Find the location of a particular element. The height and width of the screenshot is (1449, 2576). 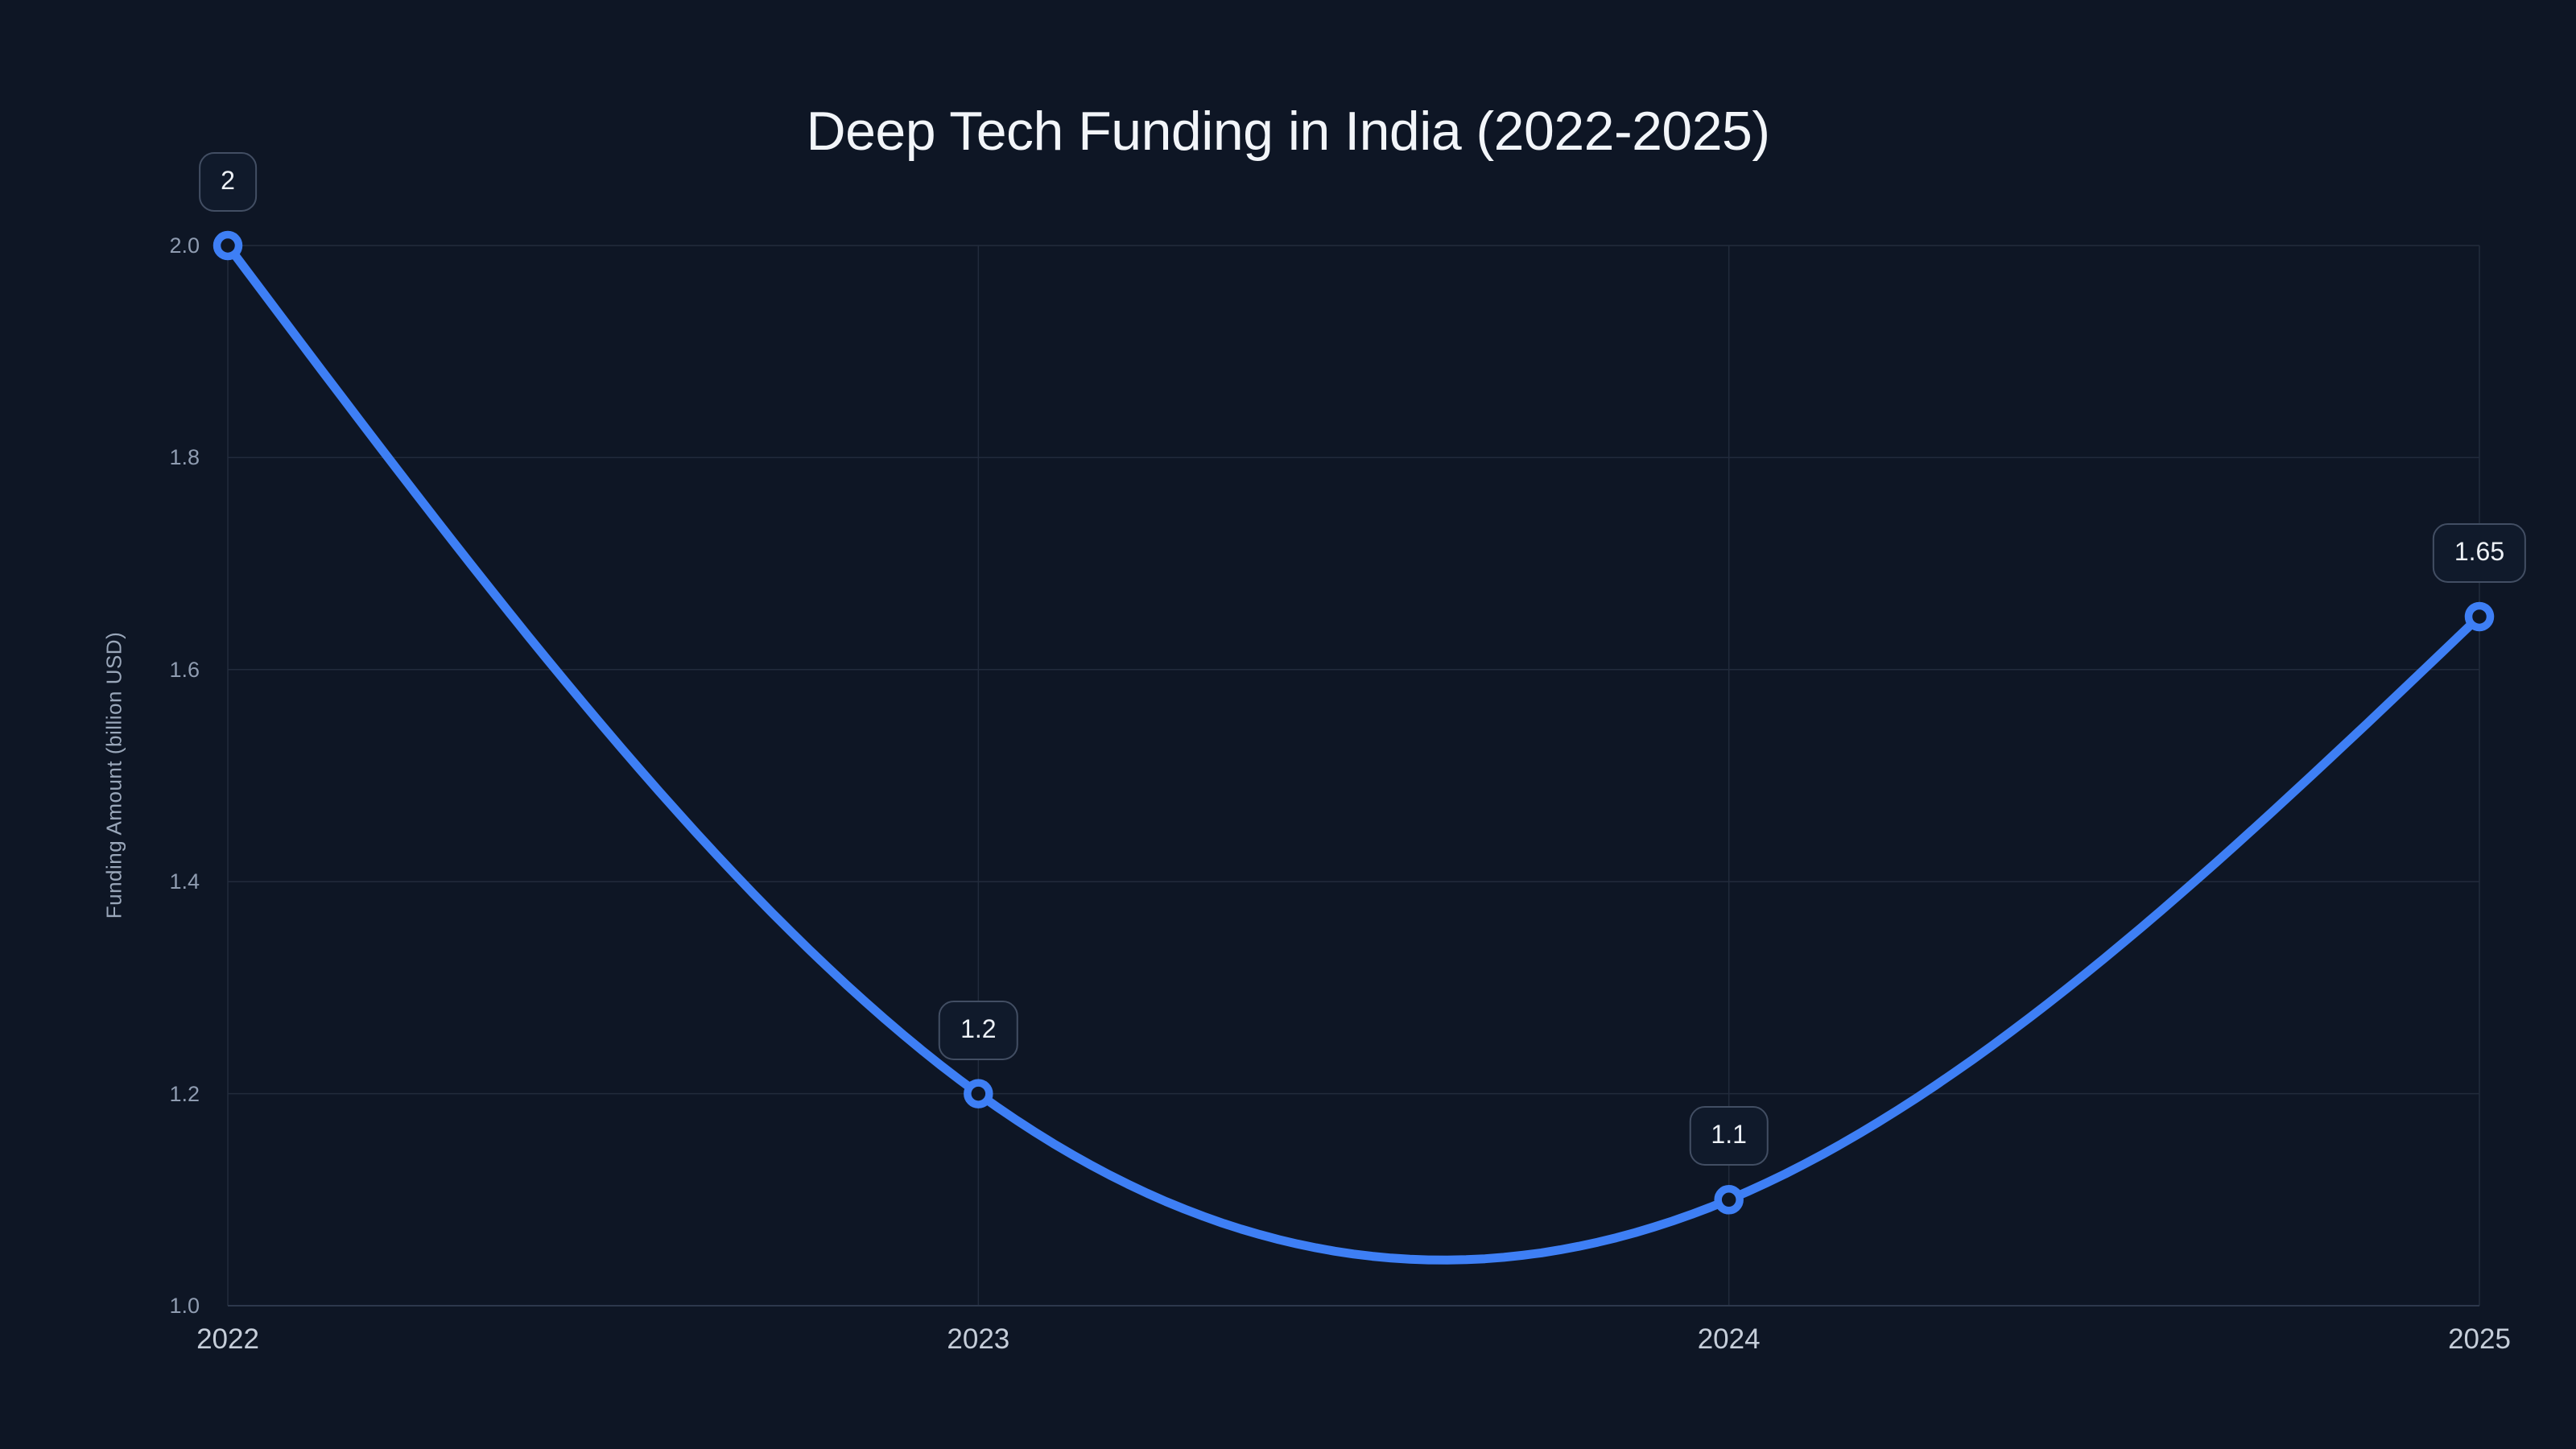

y-tick-label: 1.8 is located at coordinates (184, 457).